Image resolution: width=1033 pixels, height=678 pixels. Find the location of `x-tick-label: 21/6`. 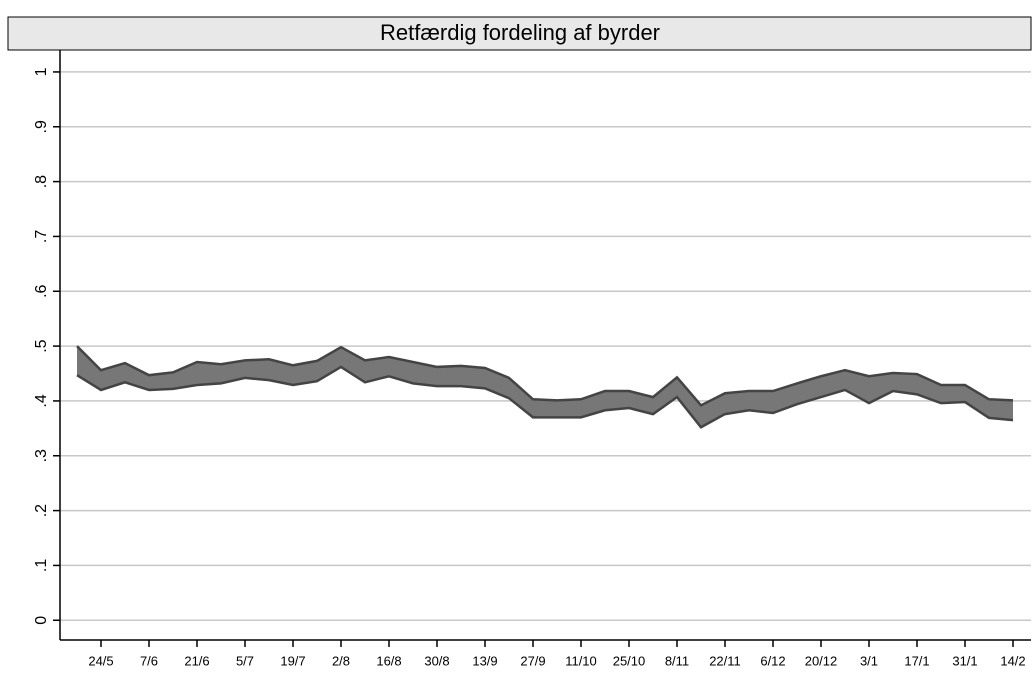

x-tick-label: 21/6 is located at coordinates (196, 660).